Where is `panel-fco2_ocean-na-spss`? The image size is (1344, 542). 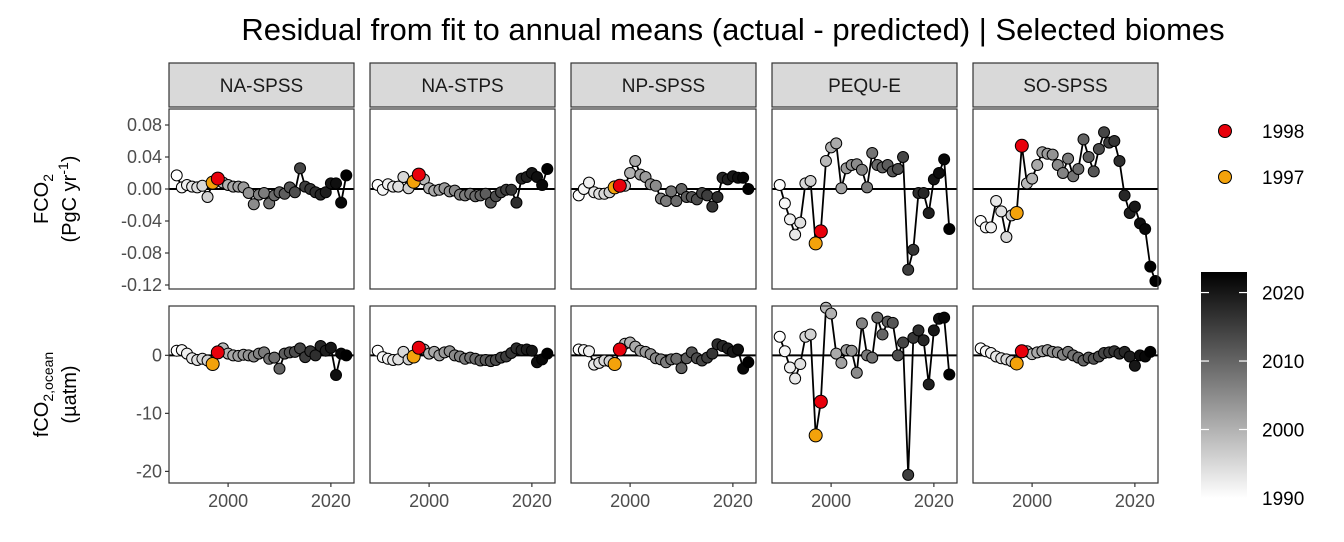
panel-fco2_ocean-na-spss is located at coordinates (261, 394).